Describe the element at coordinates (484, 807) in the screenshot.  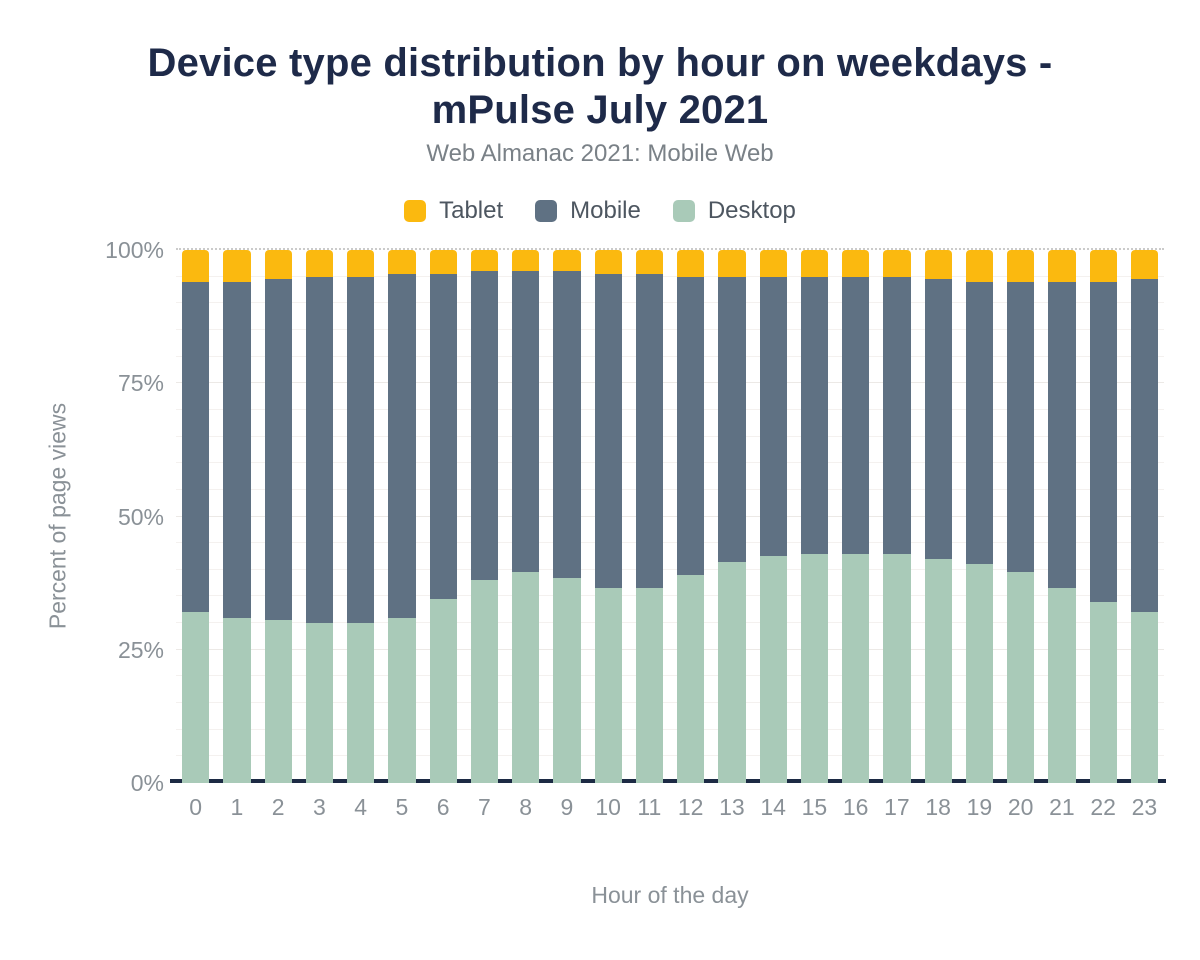
I see `x-tick-7: 7` at that location.